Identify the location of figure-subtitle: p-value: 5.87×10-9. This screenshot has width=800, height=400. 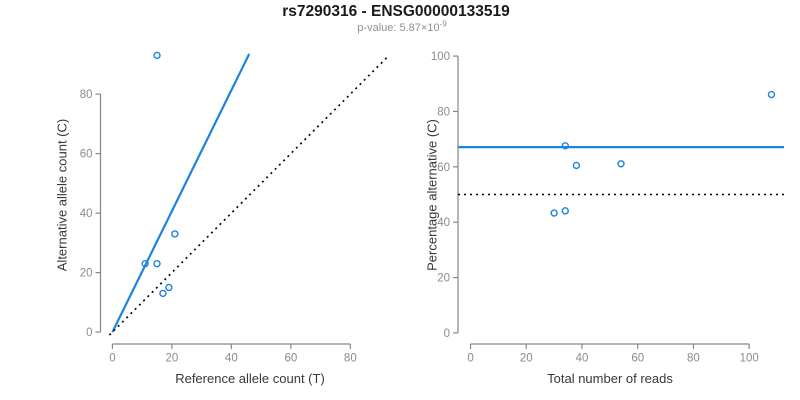
(402, 26).